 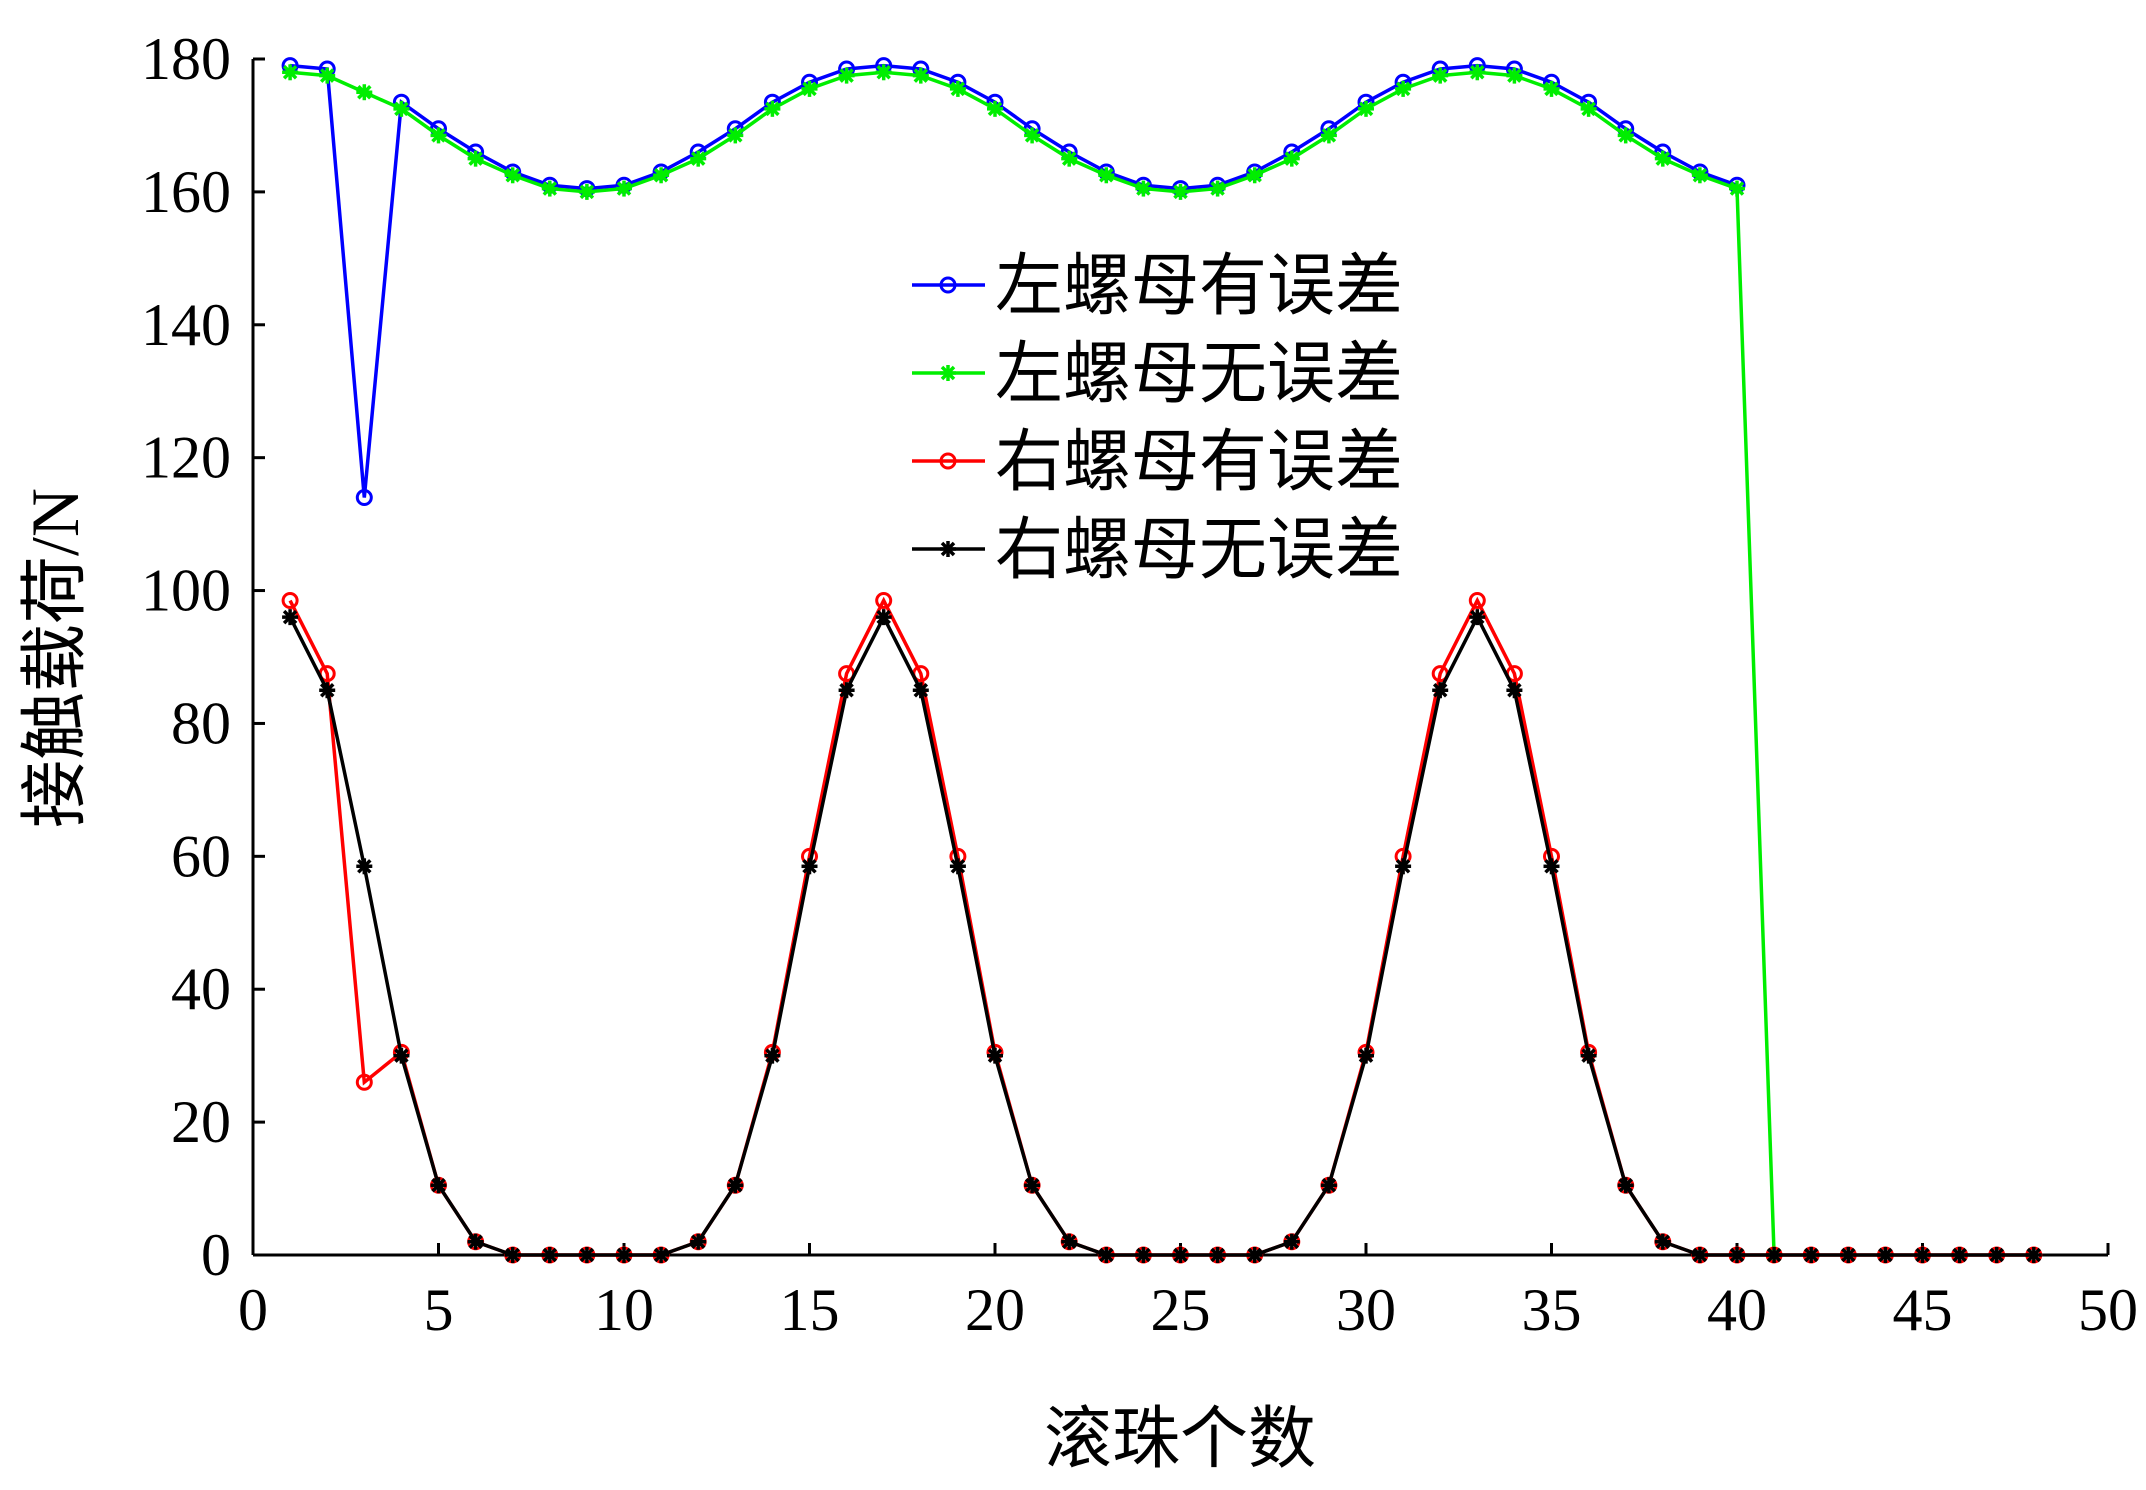 I want to click on legend-item: 左螺母有误差, so click(x=1157, y=286).